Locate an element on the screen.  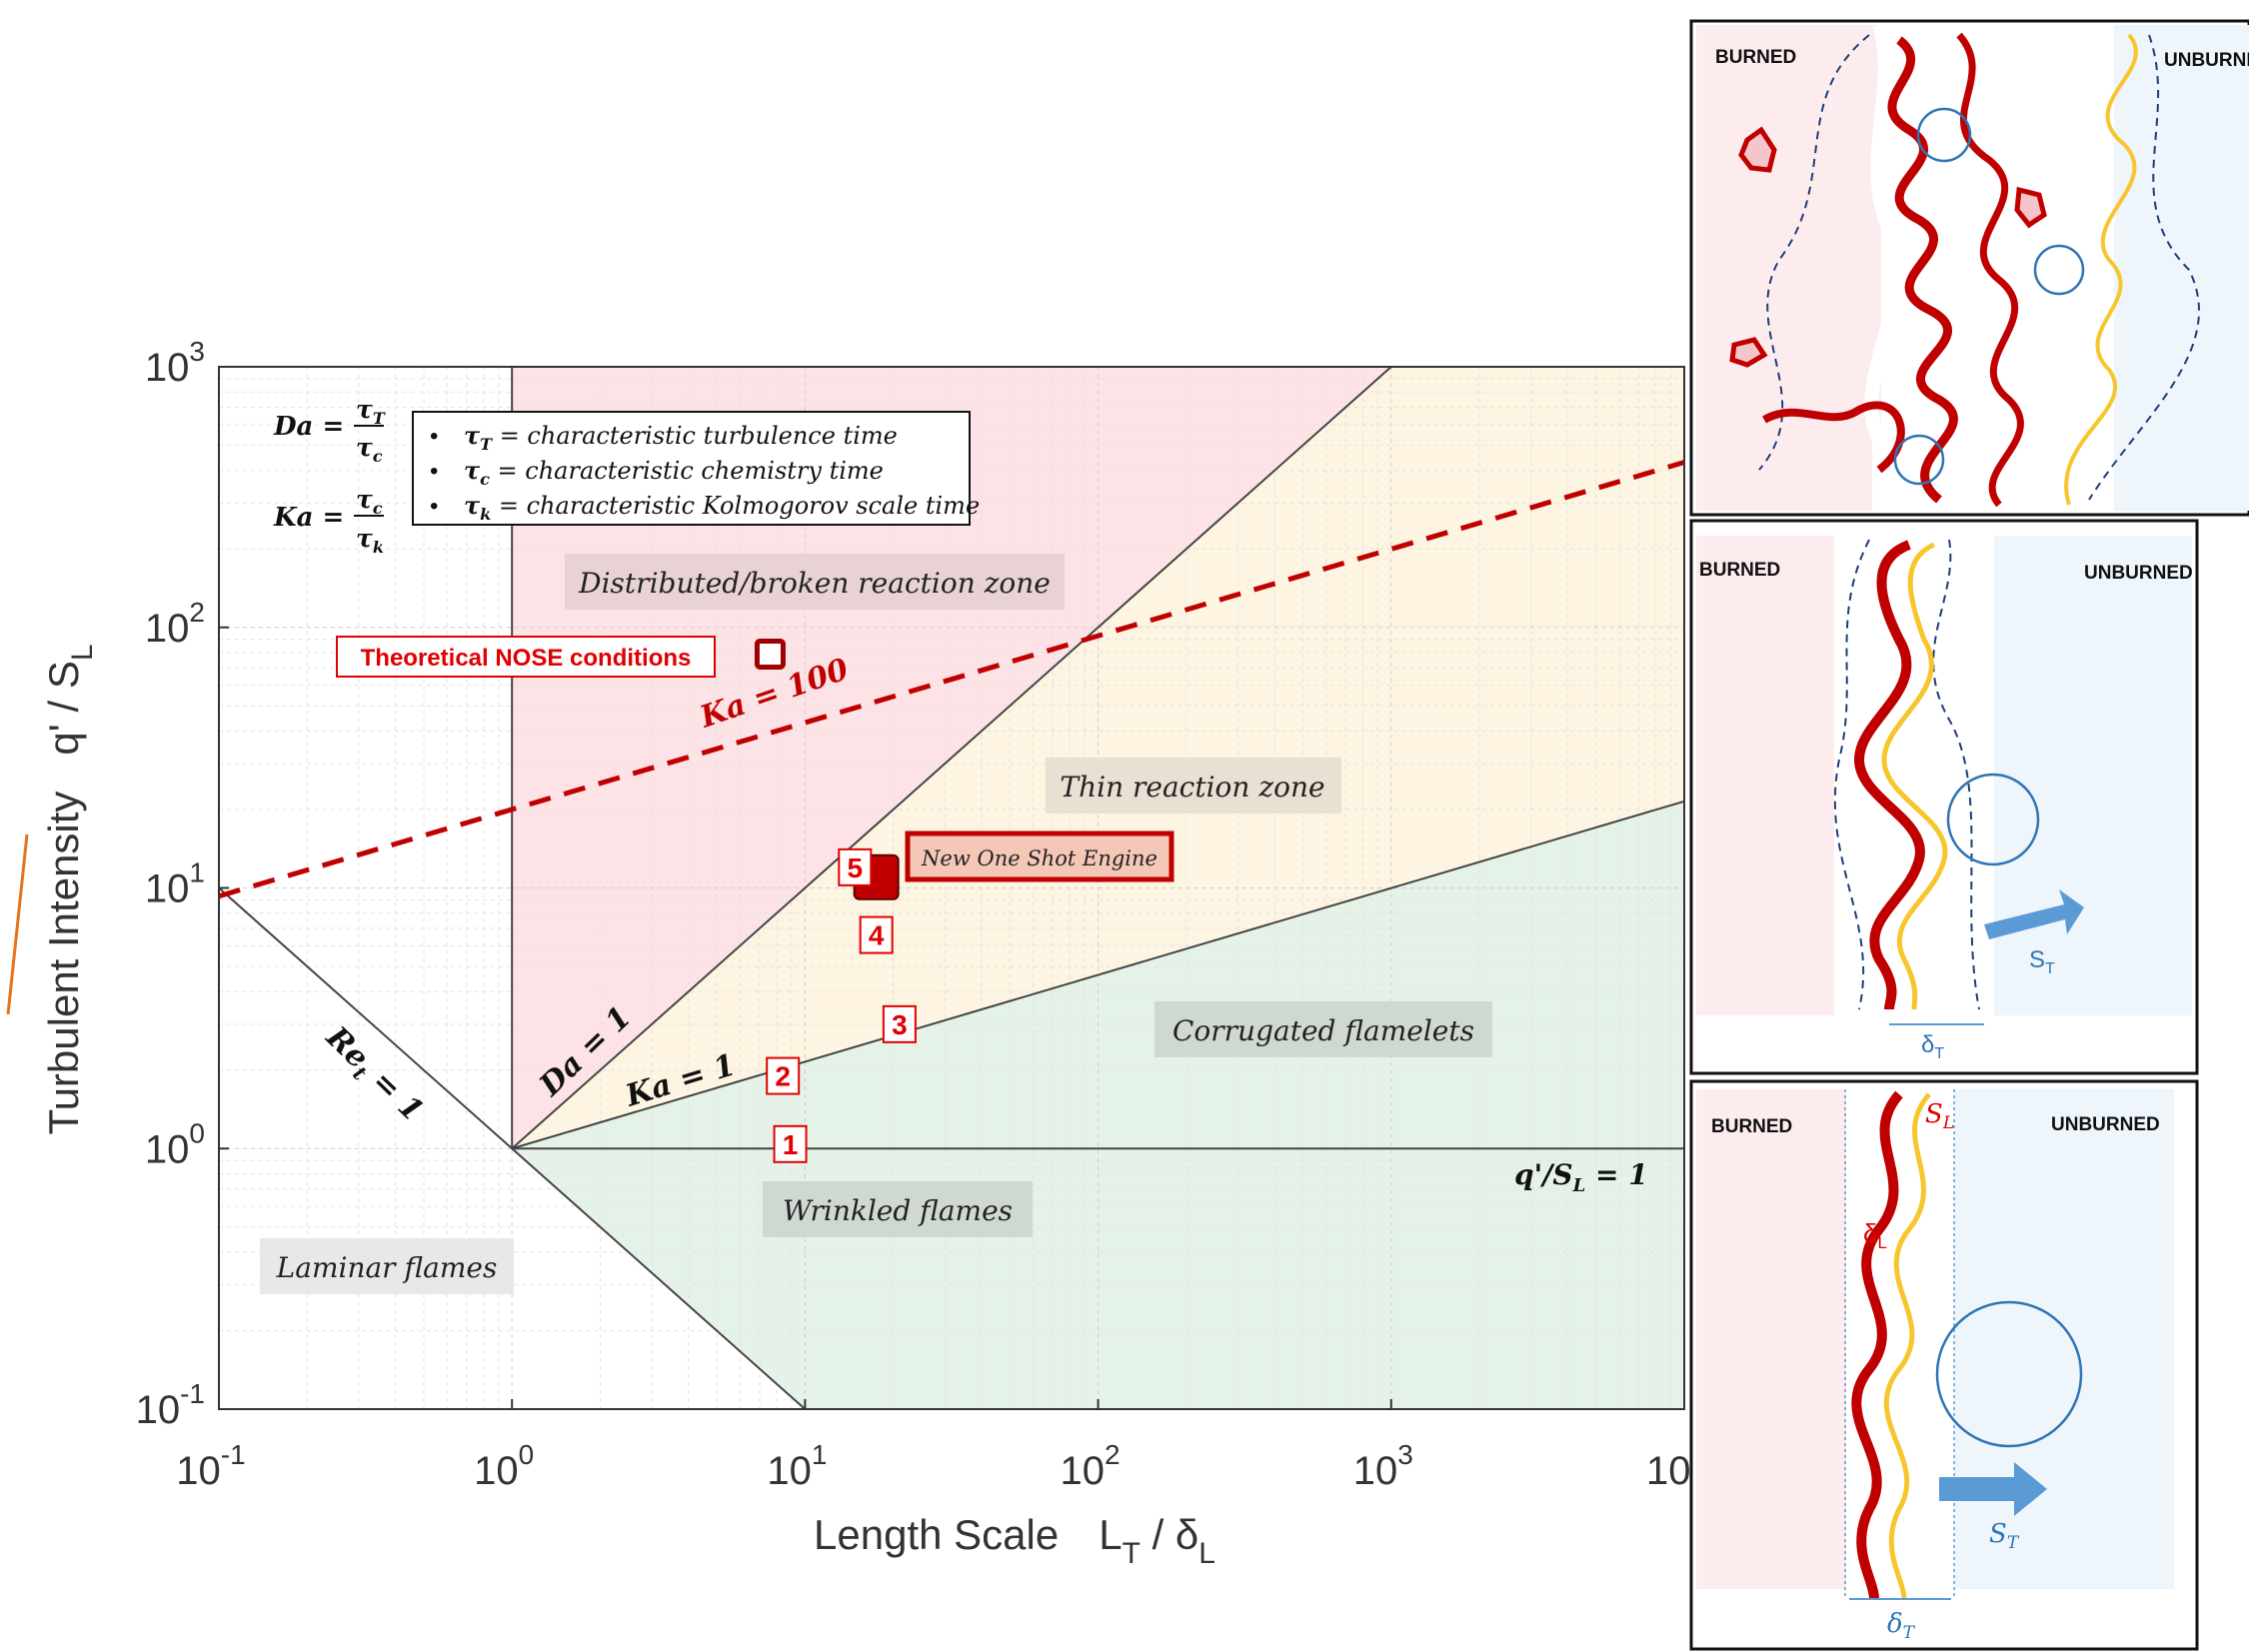
marker-3: 3 is located at coordinates (899, 1023).